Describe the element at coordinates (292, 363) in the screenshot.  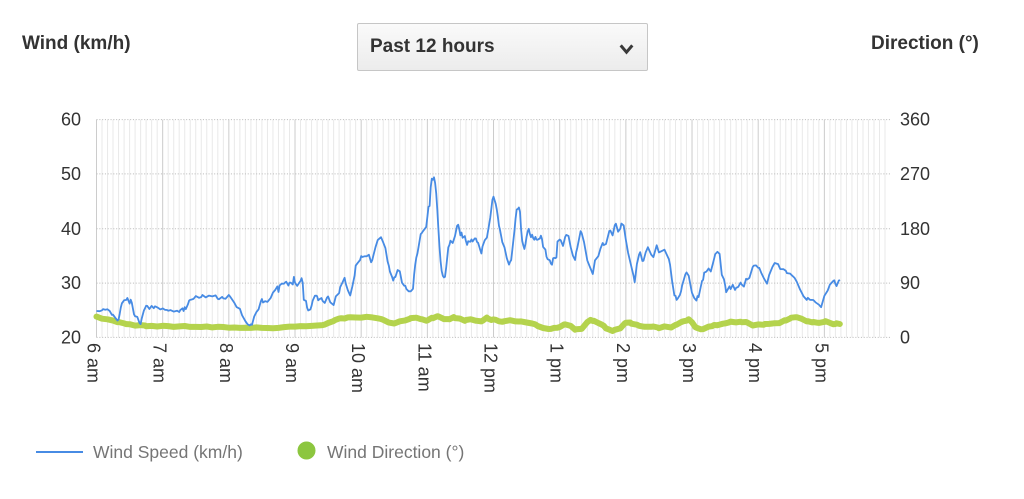
I see `svg-text: 9 am` at that location.